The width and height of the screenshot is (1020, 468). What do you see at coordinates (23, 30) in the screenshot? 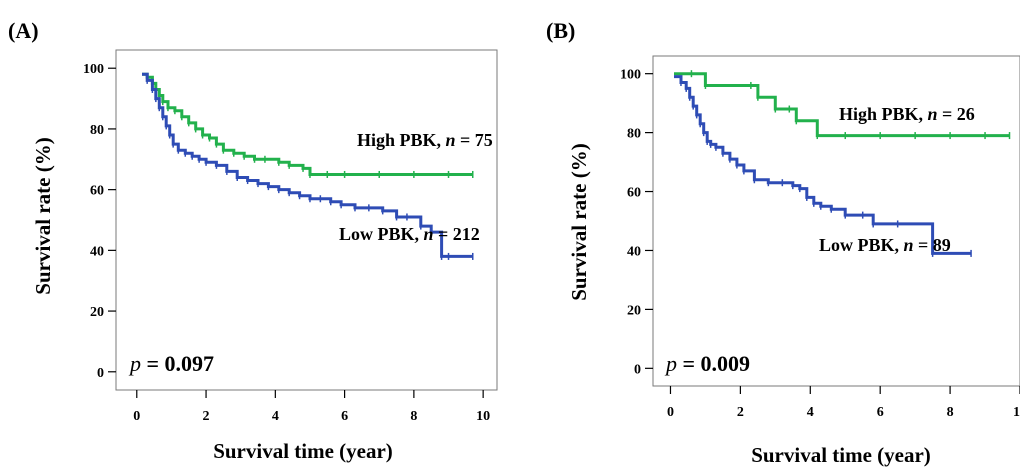
I see `panel-label: (A)` at bounding box center [23, 30].